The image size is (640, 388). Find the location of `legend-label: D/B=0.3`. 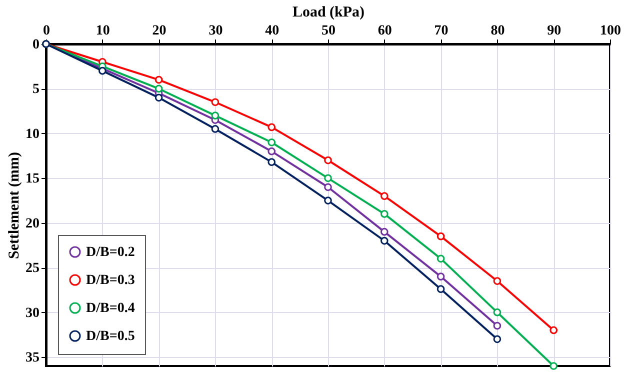

legend-label: D/B=0.3 is located at coordinates (110, 280).